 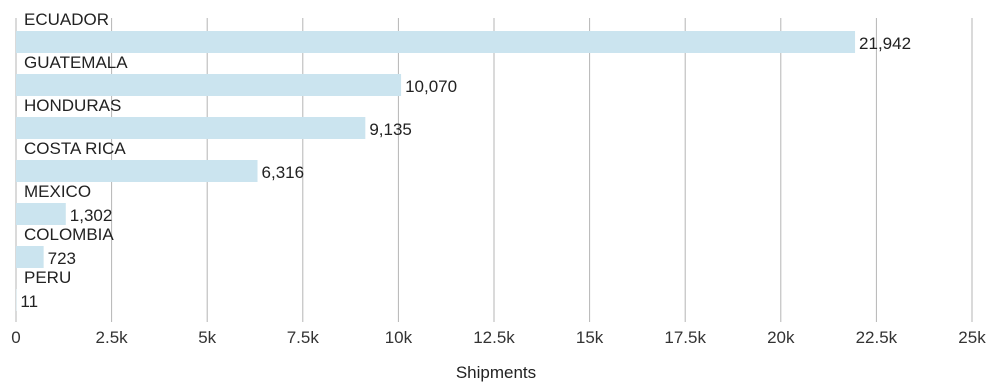 What do you see at coordinates (877, 337) in the screenshot?
I see `x-tick-label: 22.5k` at bounding box center [877, 337].